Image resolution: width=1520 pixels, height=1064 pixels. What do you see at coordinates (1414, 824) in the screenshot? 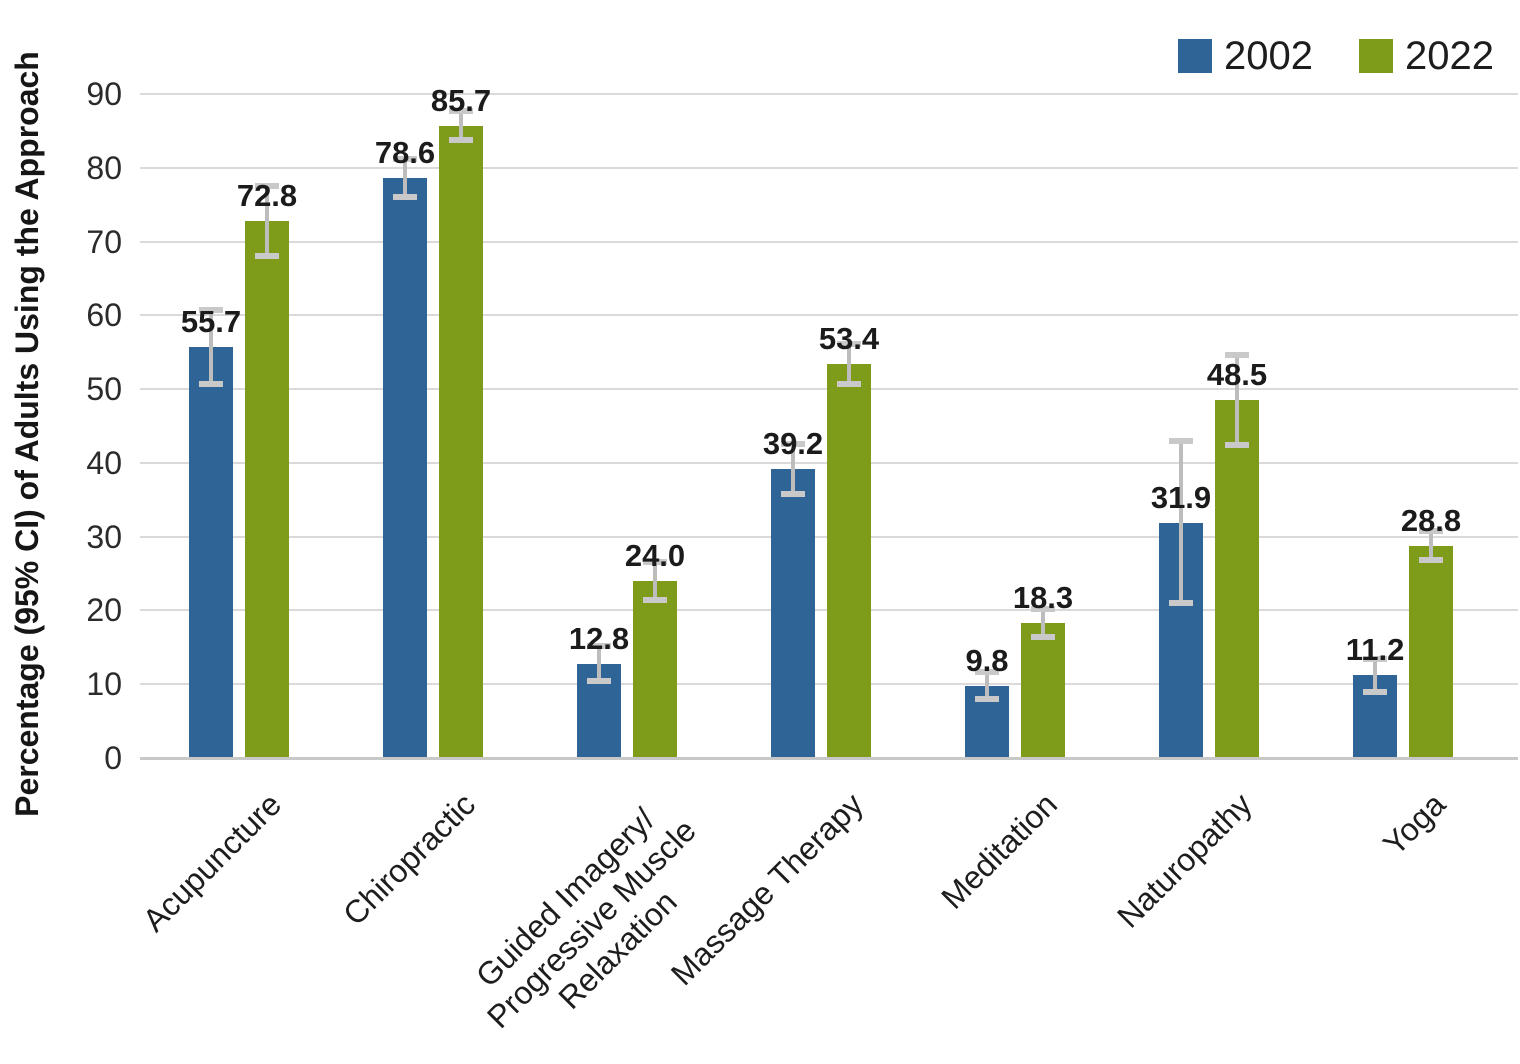
I see `category-label: Yoga` at bounding box center [1414, 824].